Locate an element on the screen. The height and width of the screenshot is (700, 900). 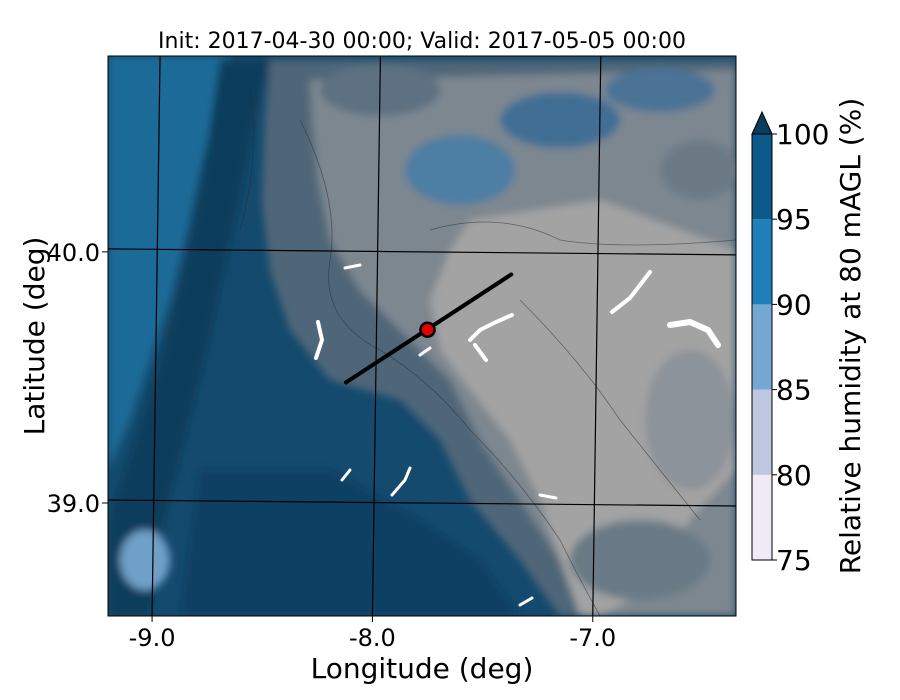
location-marker is located at coordinates (427, 329).